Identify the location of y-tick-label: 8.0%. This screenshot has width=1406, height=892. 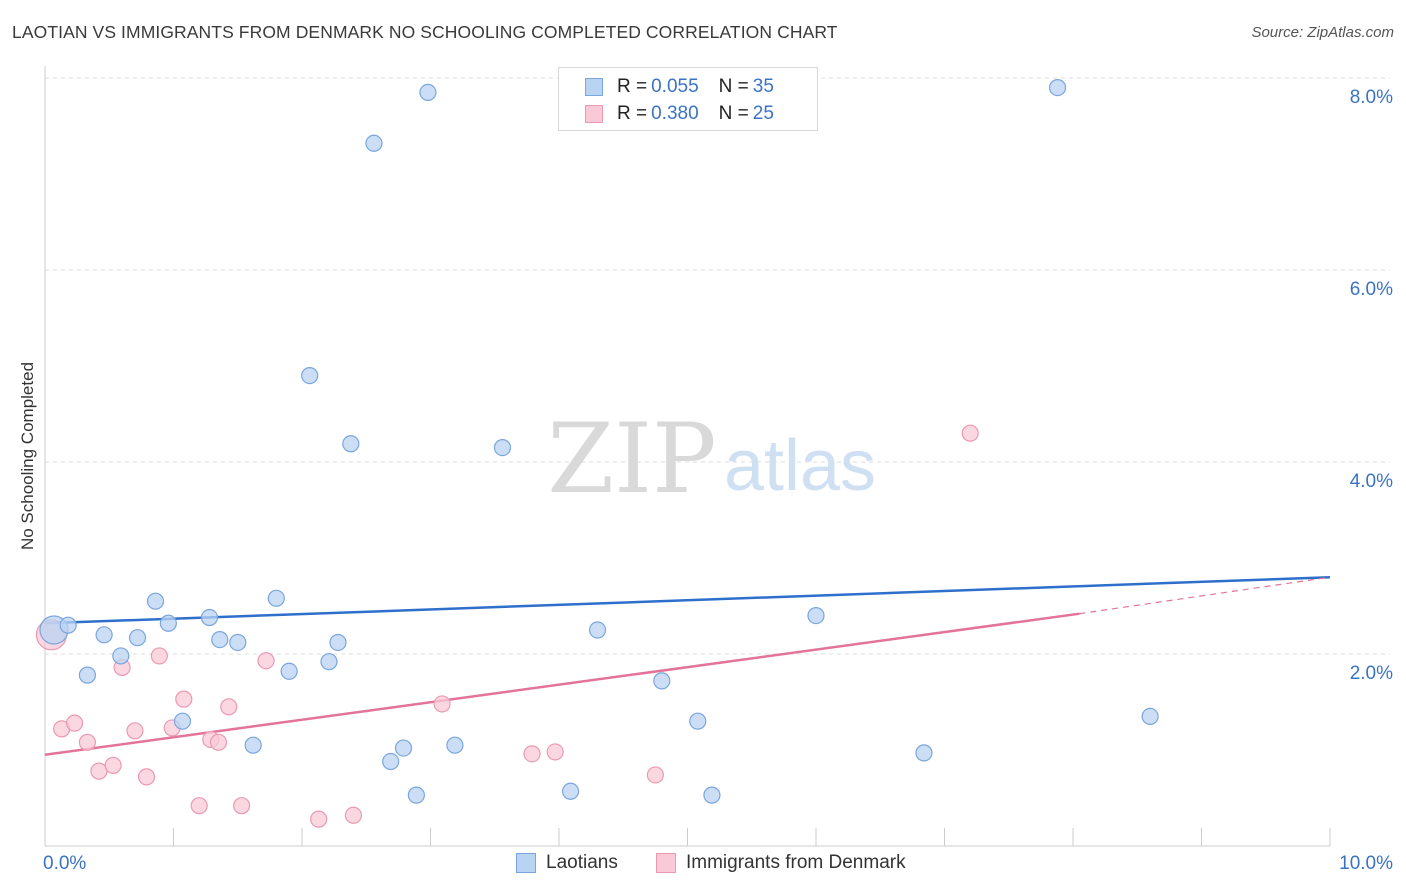
(1371, 97).